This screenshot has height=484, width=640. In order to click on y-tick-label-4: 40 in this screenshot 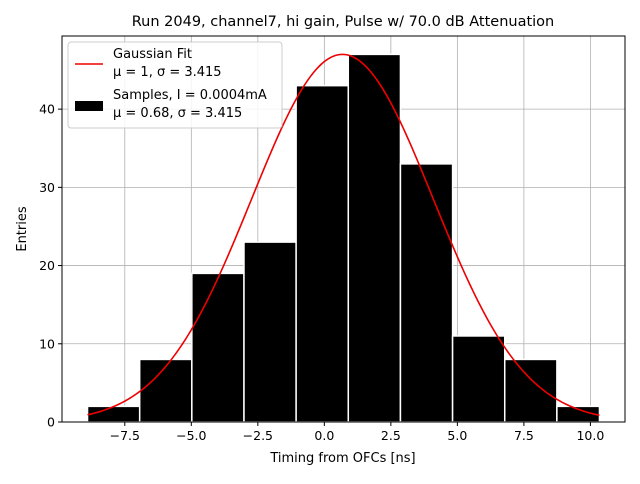, I will do `click(47, 109)`.